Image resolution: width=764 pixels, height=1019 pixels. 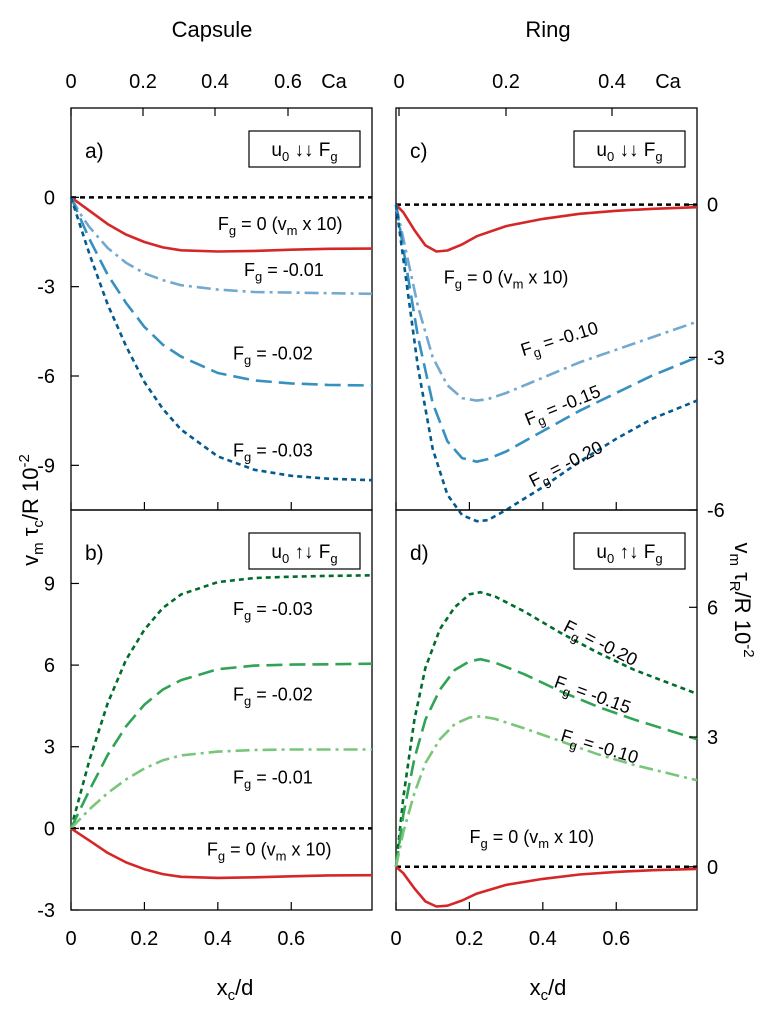 I want to click on series-label-2: Fg = -0.15, so click(x=563, y=407).